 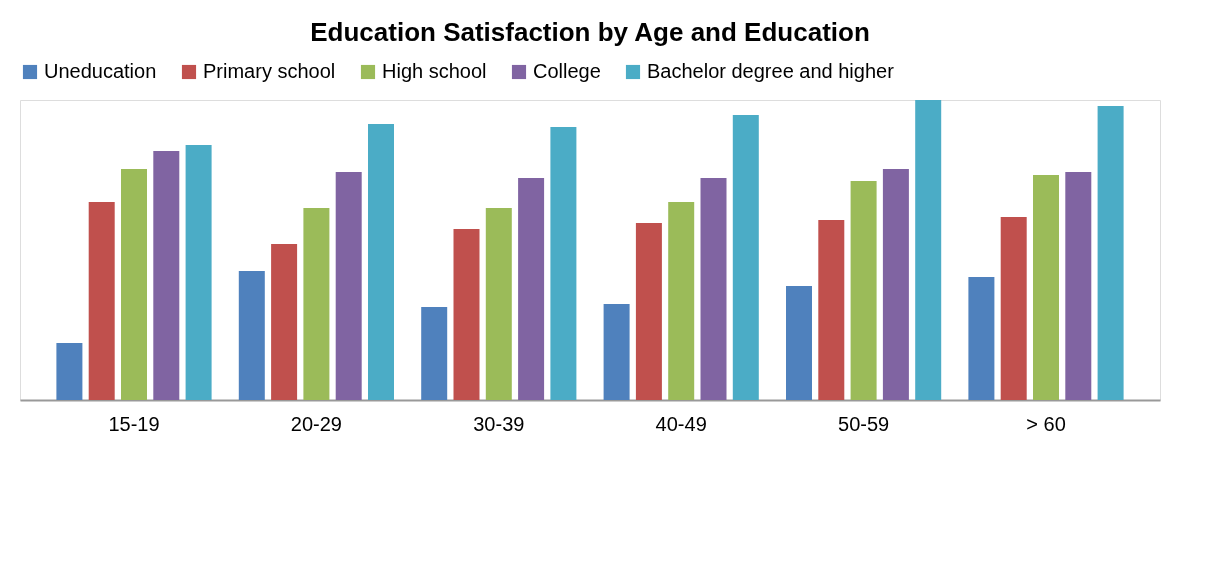 What do you see at coordinates (499, 423) in the screenshot?
I see `x-tick-label: 30-39` at bounding box center [499, 423].